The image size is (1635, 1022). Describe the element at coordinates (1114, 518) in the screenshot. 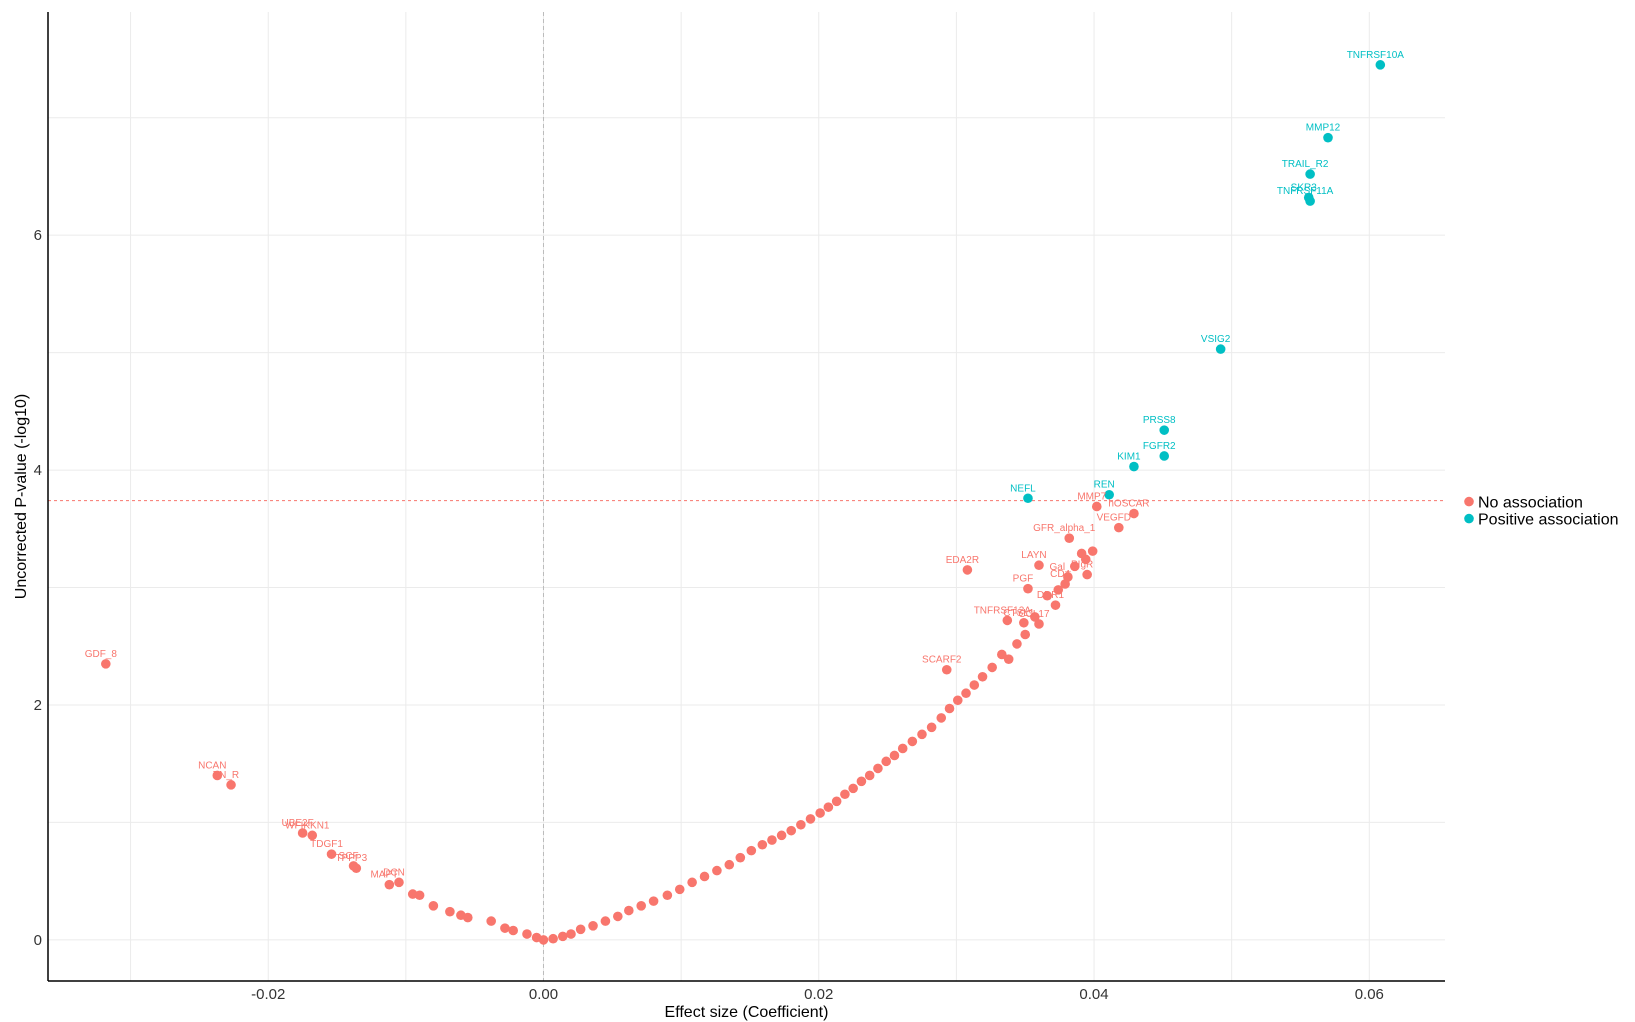

I see `point-label: VEGFD` at that location.